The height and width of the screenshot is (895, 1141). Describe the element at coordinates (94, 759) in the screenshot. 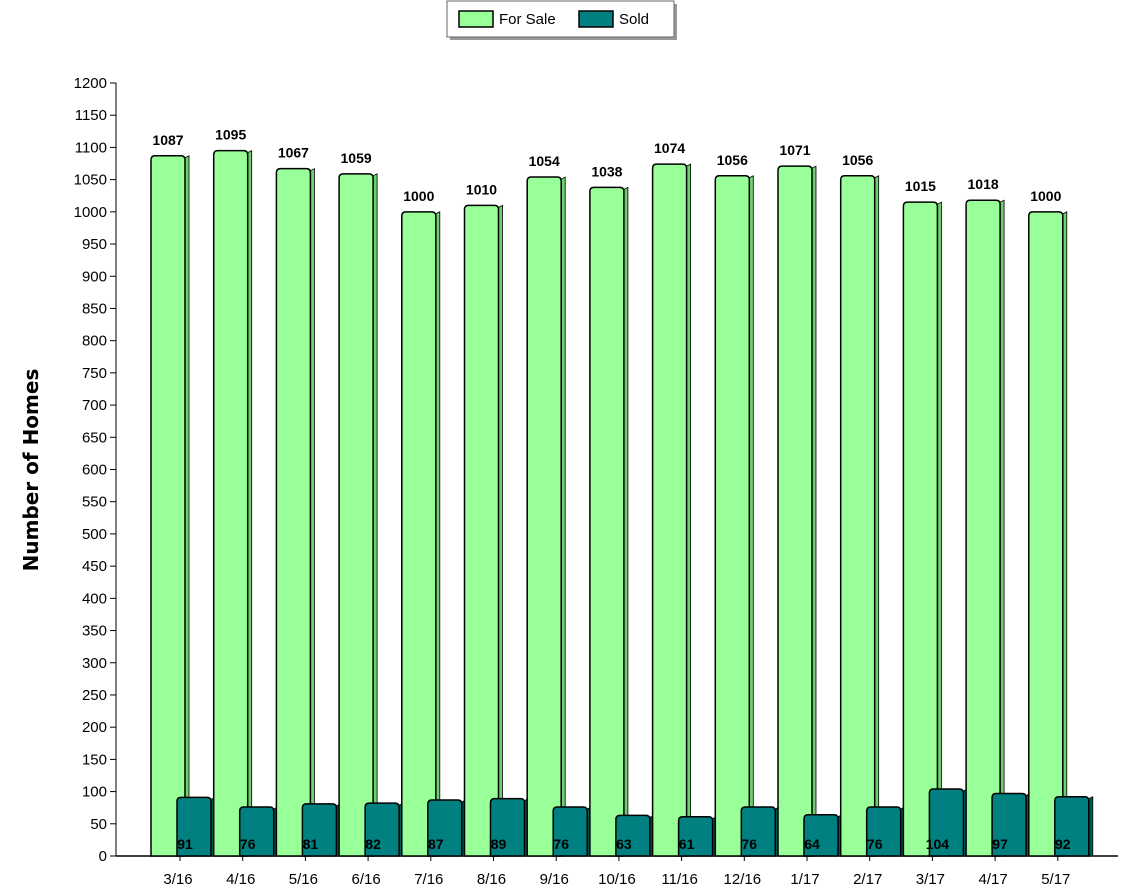

I see `y-tick-label: 150` at that location.